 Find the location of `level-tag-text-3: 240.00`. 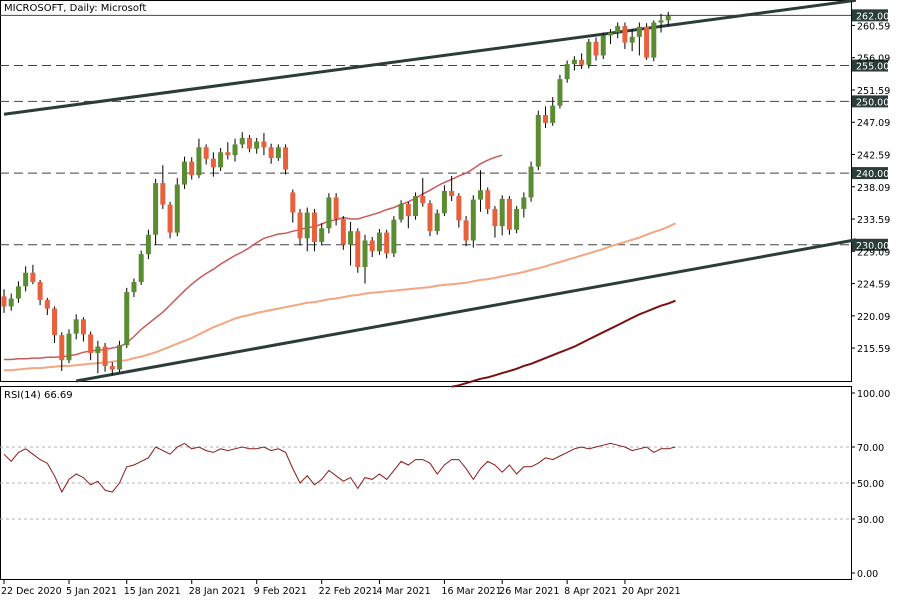

level-tag-text-3: 240.00 is located at coordinates (872, 174).